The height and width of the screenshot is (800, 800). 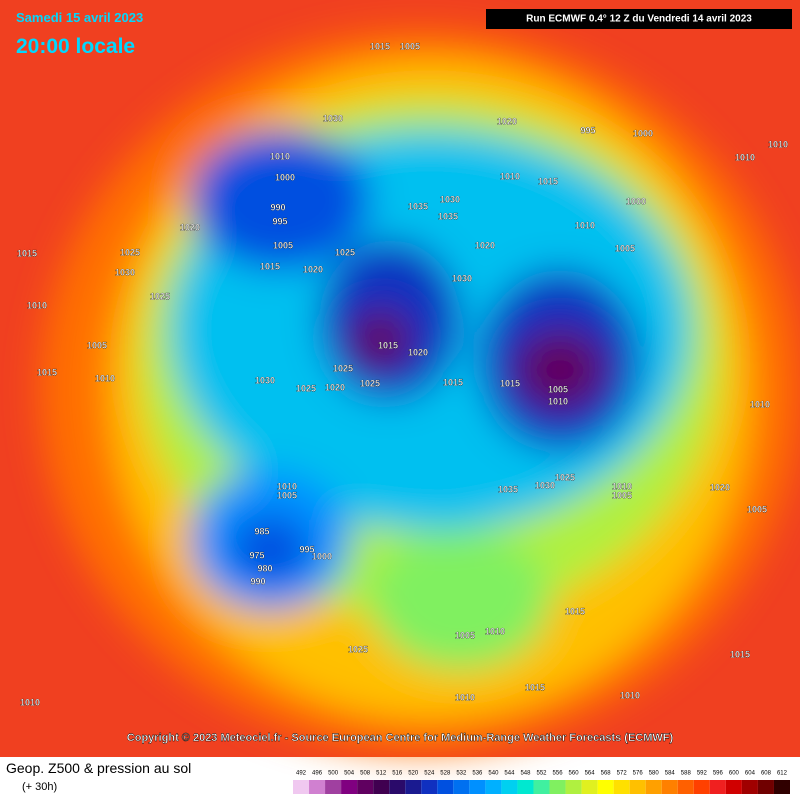 I want to click on scale-label: 528, so click(x=445, y=774).